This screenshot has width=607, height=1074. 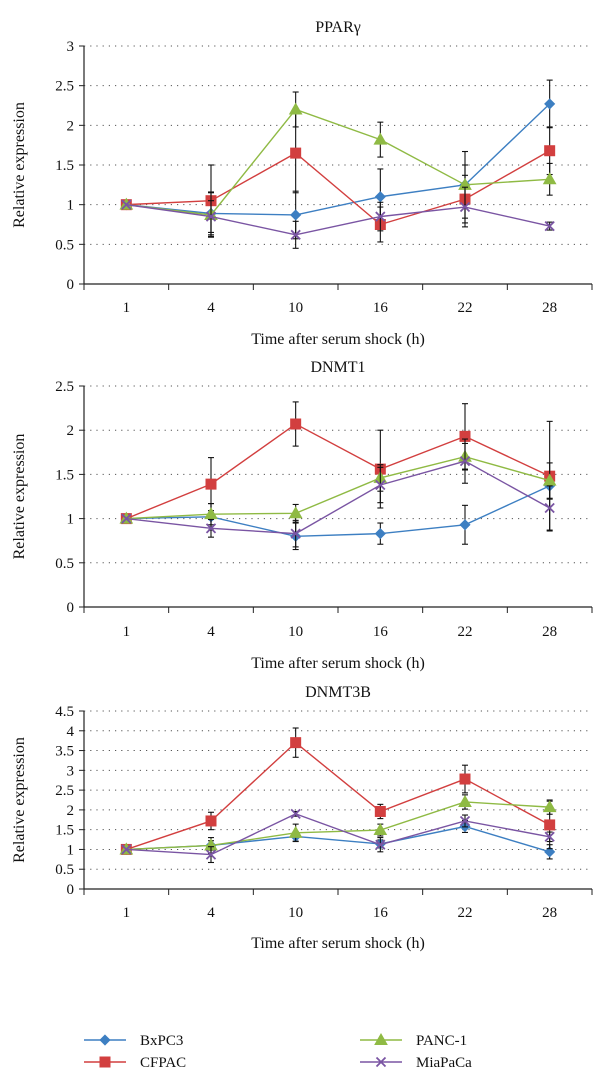 I want to click on legend-item-bxpc3: BxPC3, so click(x=133, y=1041).